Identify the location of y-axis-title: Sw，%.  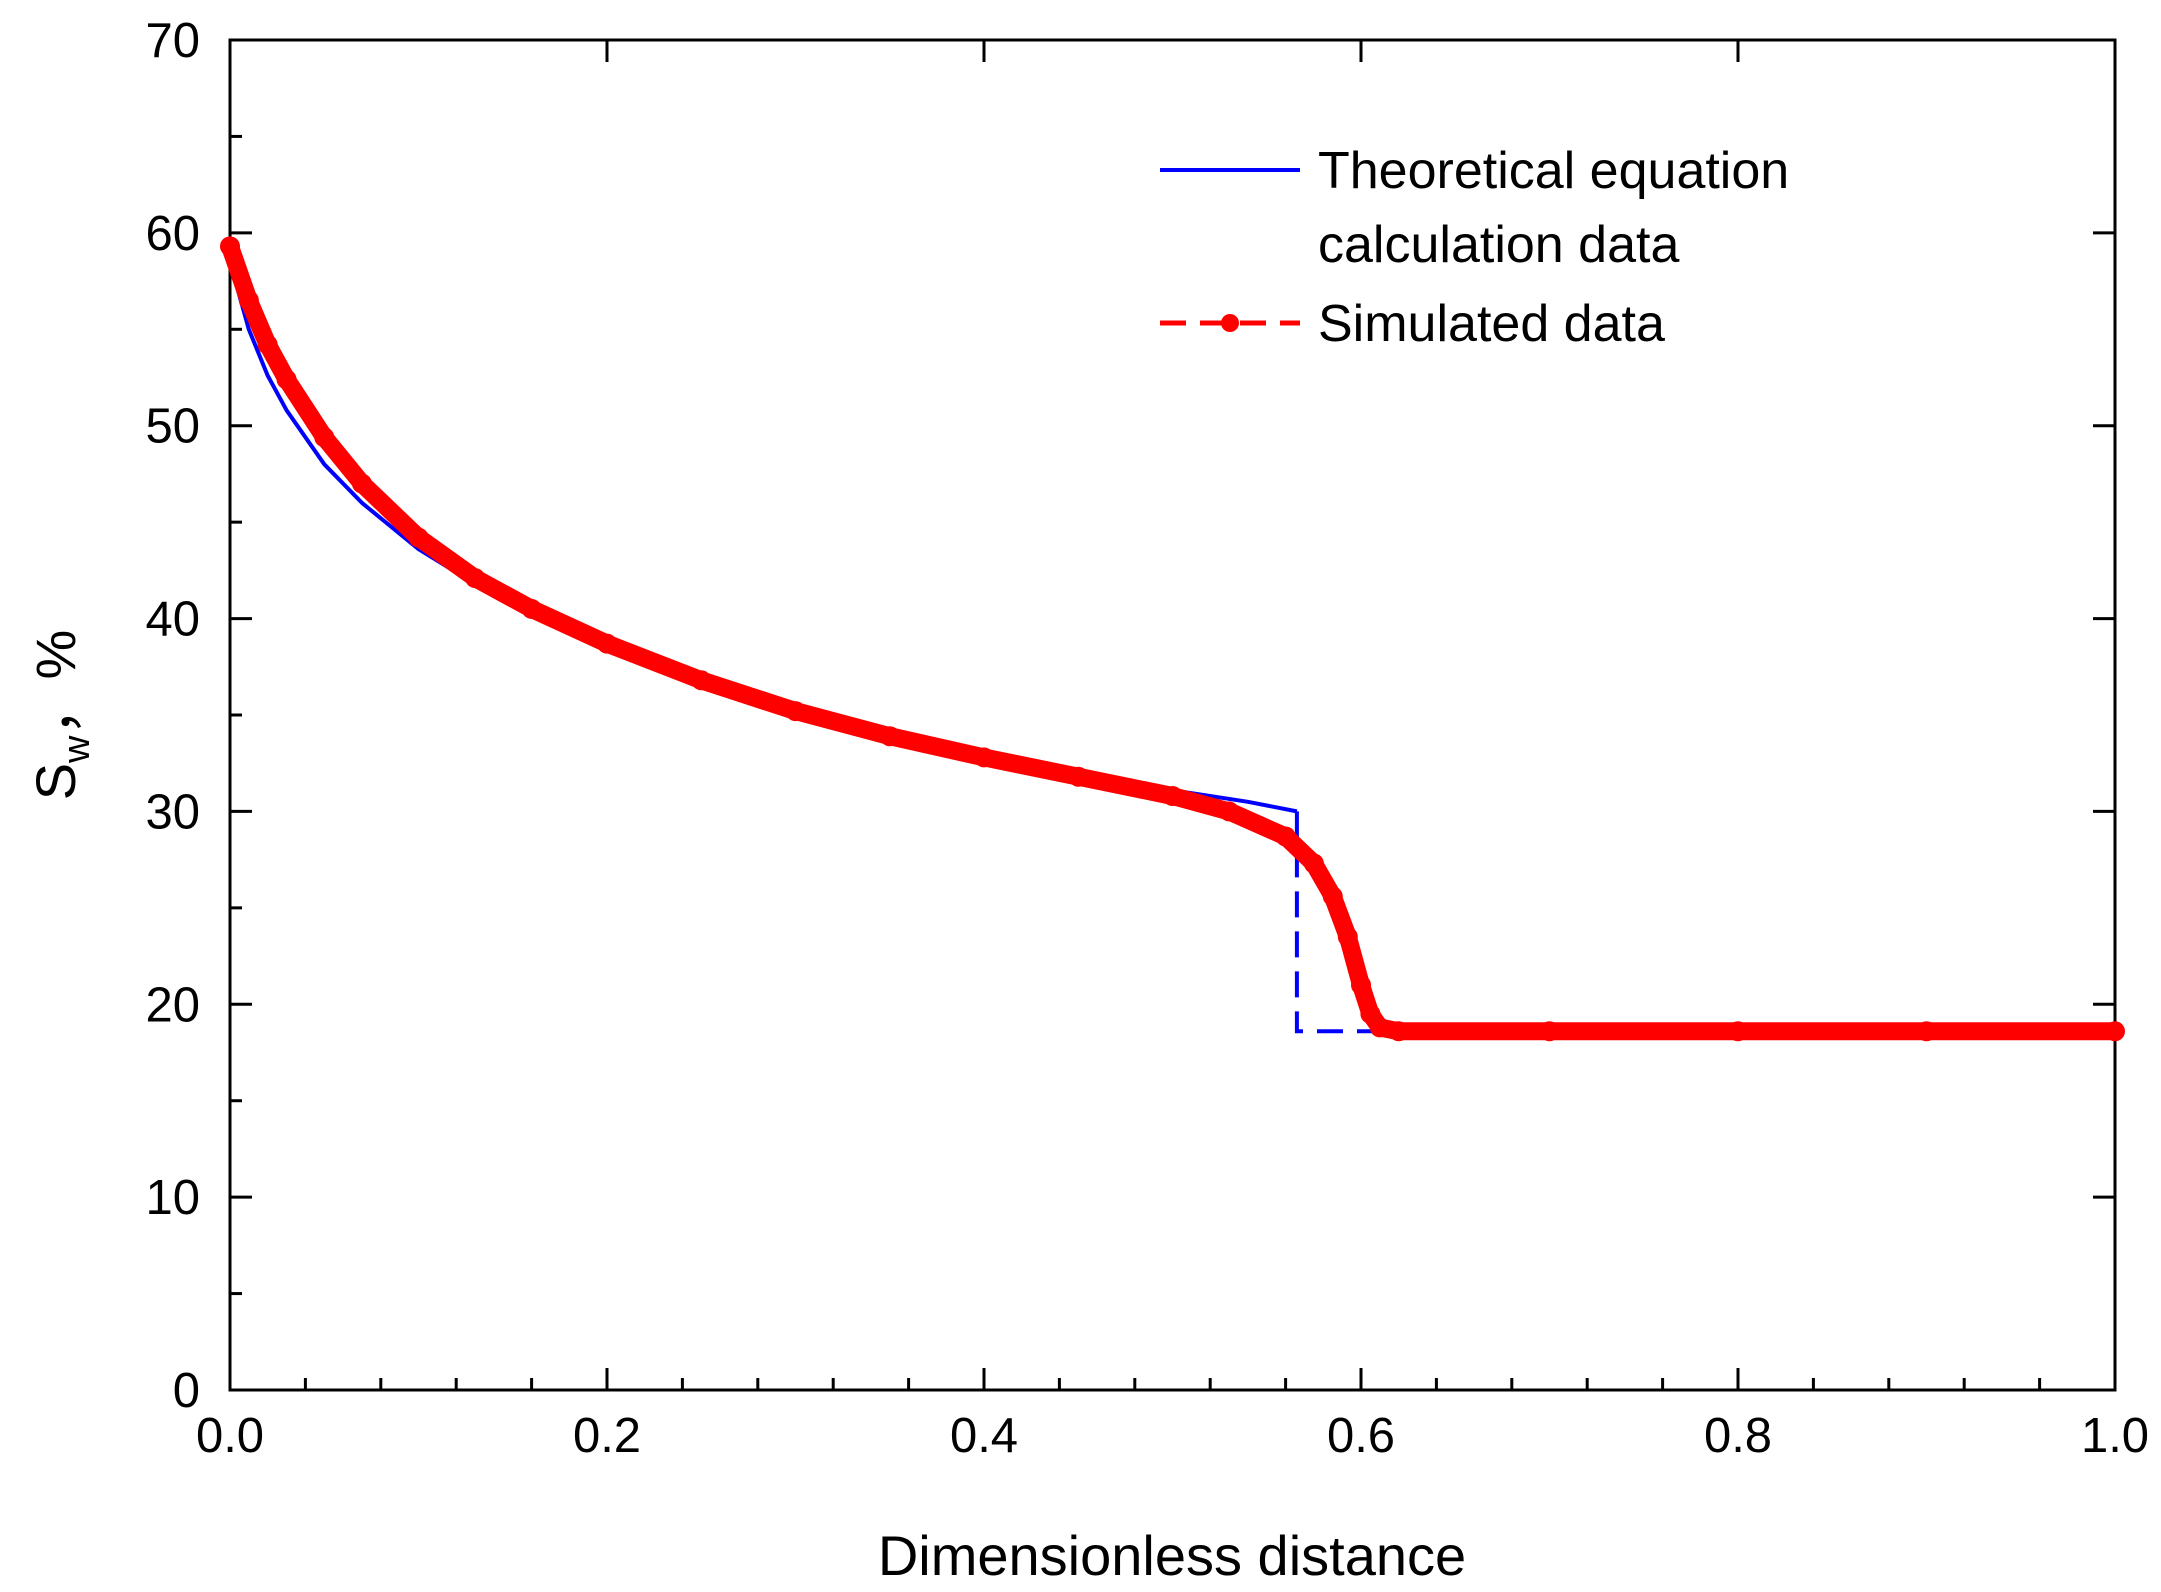
(61, 715).